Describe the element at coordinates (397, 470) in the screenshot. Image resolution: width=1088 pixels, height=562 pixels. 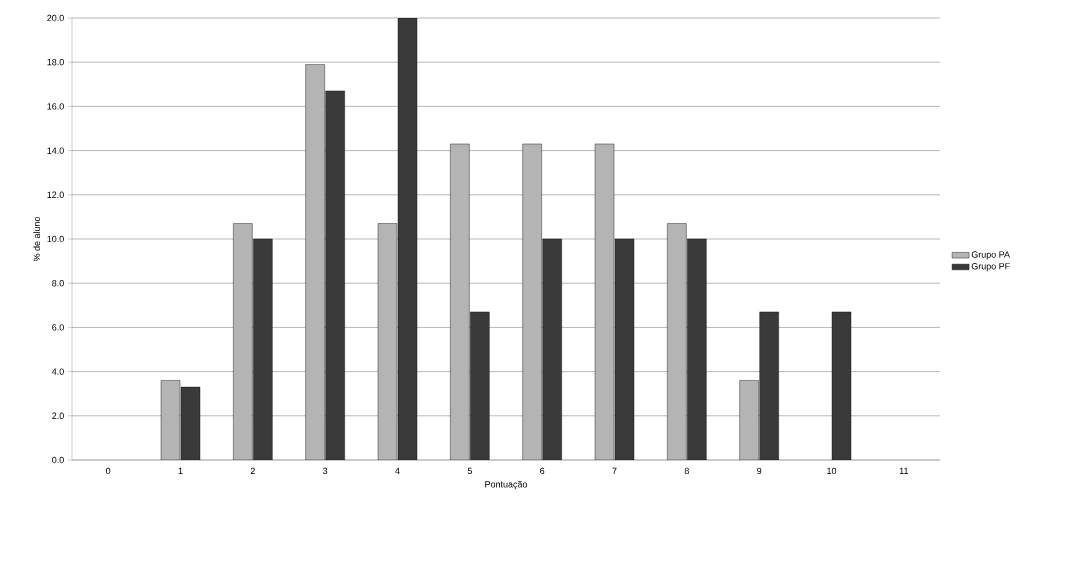
I see `x-tick-label: 4` at that location.